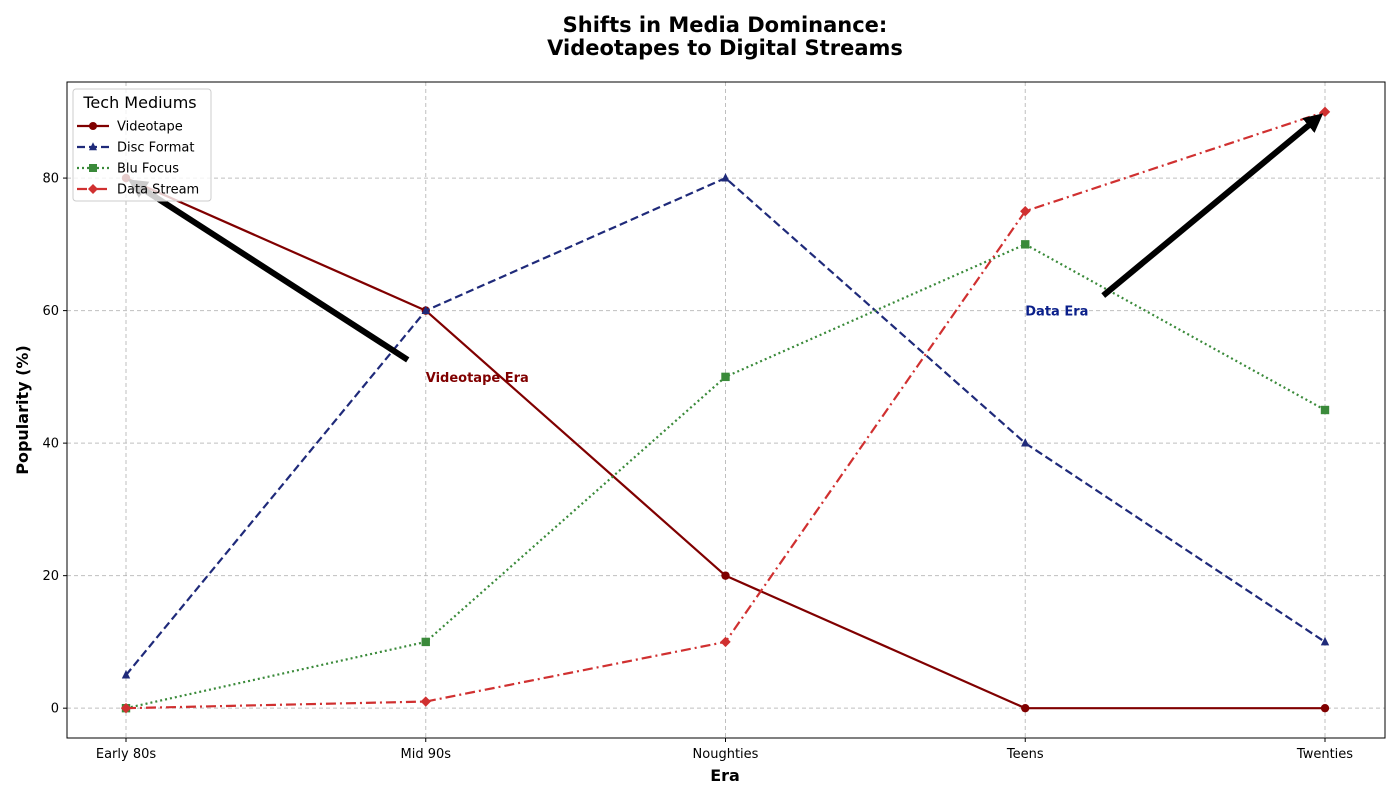 This screenshot has width=1400, height=800. I want to click on legend-marker-disc-format, so click(93, 146).